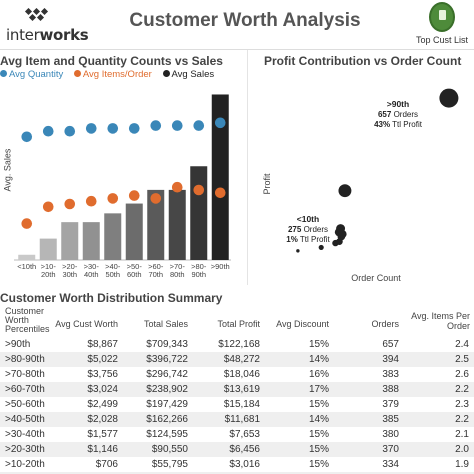  What do you see at coordinates (390, 434) in the screenshot?
I see `cell-orders: 380` at bounding box center [390, 434].